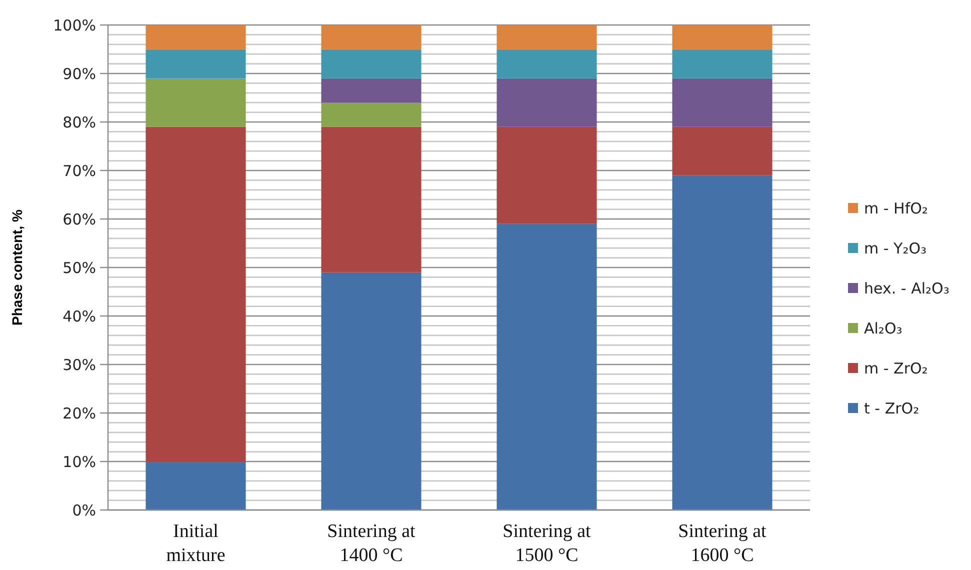  What do you see at coordinates (196, 543) in the screenshot?
I see `x-tick-label: Initial mixture` at bounding box center [196, 543].